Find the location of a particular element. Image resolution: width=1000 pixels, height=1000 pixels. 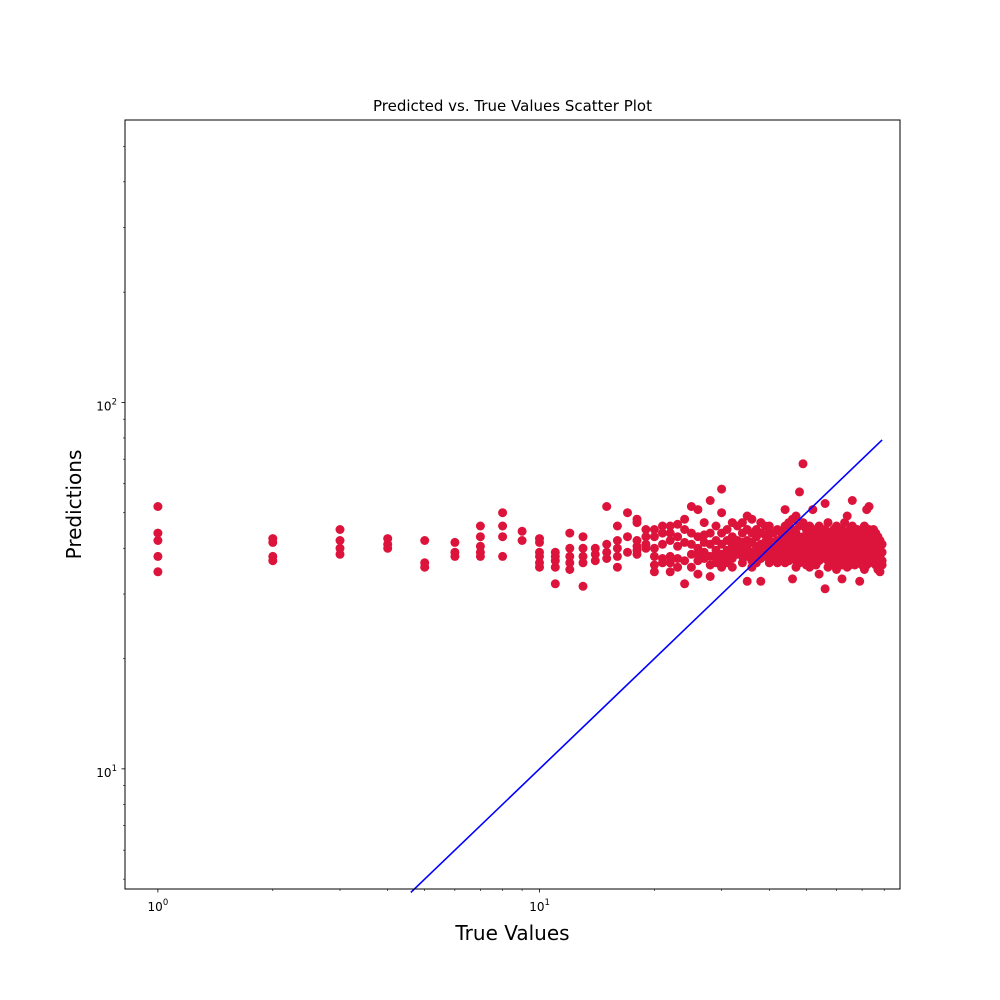

chart-title: Predicted vs. True Values Scatter Plot is located at coordinates (512, 106).